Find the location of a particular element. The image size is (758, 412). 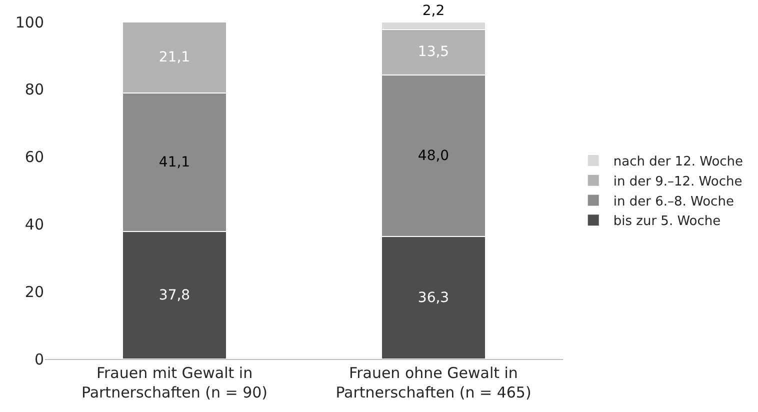

y-tick-label: 60 is located at coordinates (34, 157).